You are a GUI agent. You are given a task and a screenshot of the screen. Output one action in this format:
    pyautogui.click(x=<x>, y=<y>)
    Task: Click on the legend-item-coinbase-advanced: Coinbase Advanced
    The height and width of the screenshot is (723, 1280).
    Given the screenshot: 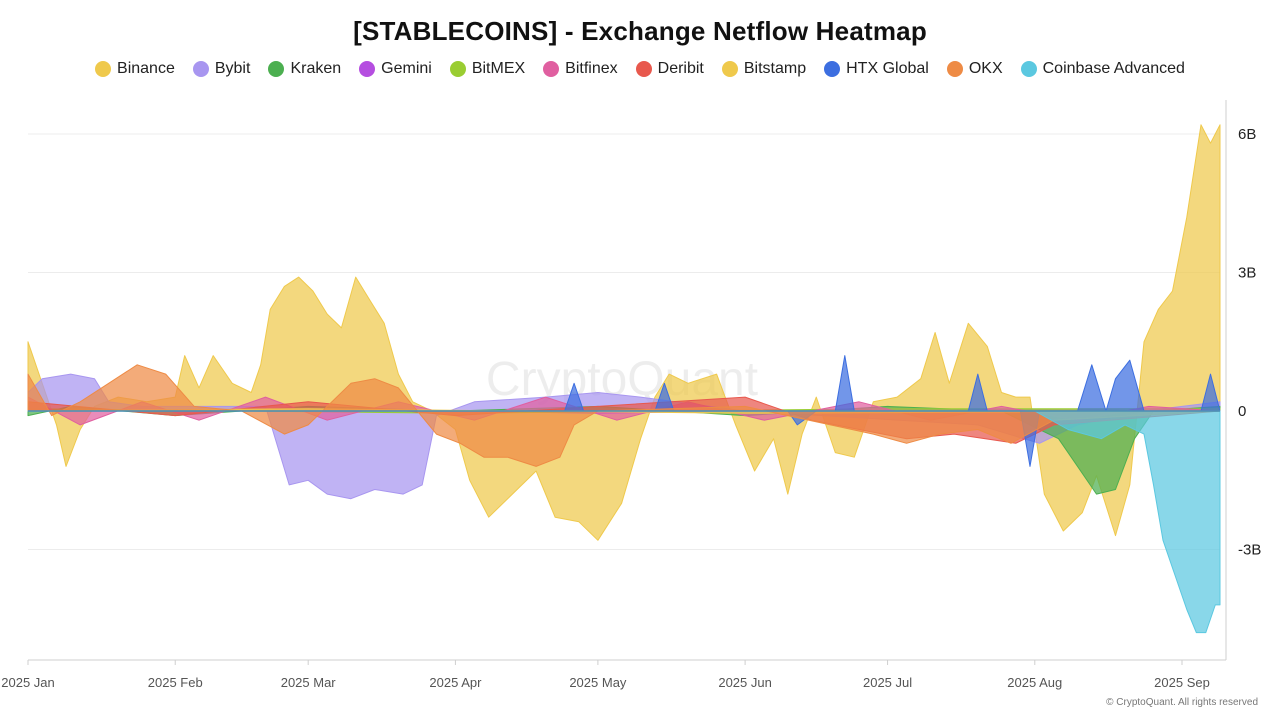 What is the action you would take?
    pyautogui.click(x=1102, y=69)
    